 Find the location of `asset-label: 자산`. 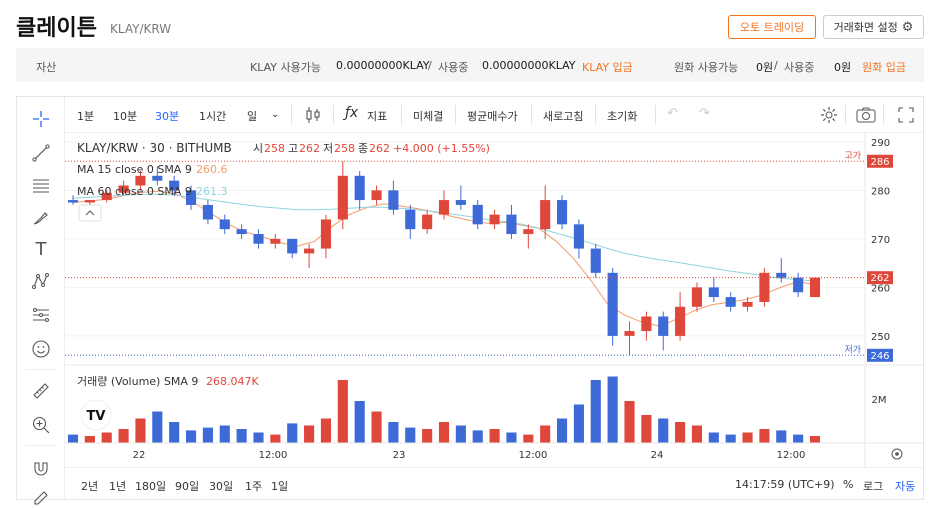

asset-label: 자산 is located at coordinates (46, 67).